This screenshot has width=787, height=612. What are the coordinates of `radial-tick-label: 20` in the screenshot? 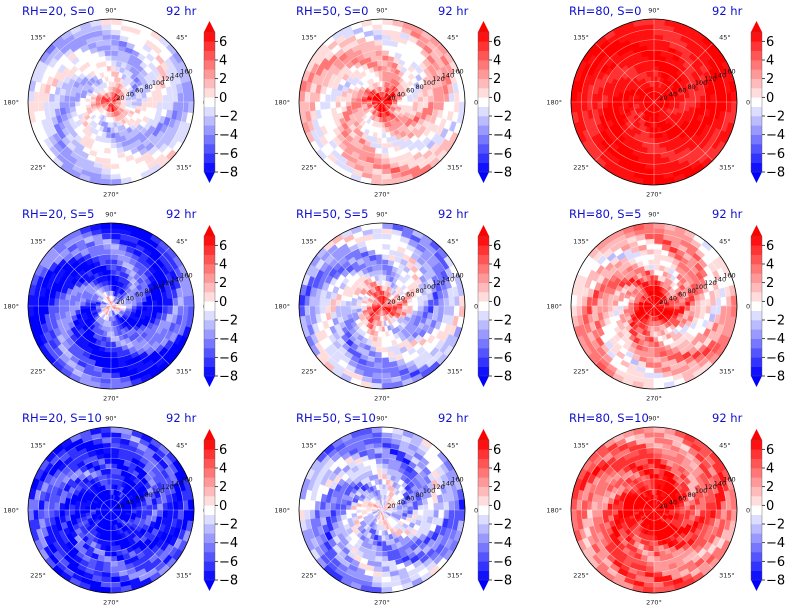 It's located at (391, 98).